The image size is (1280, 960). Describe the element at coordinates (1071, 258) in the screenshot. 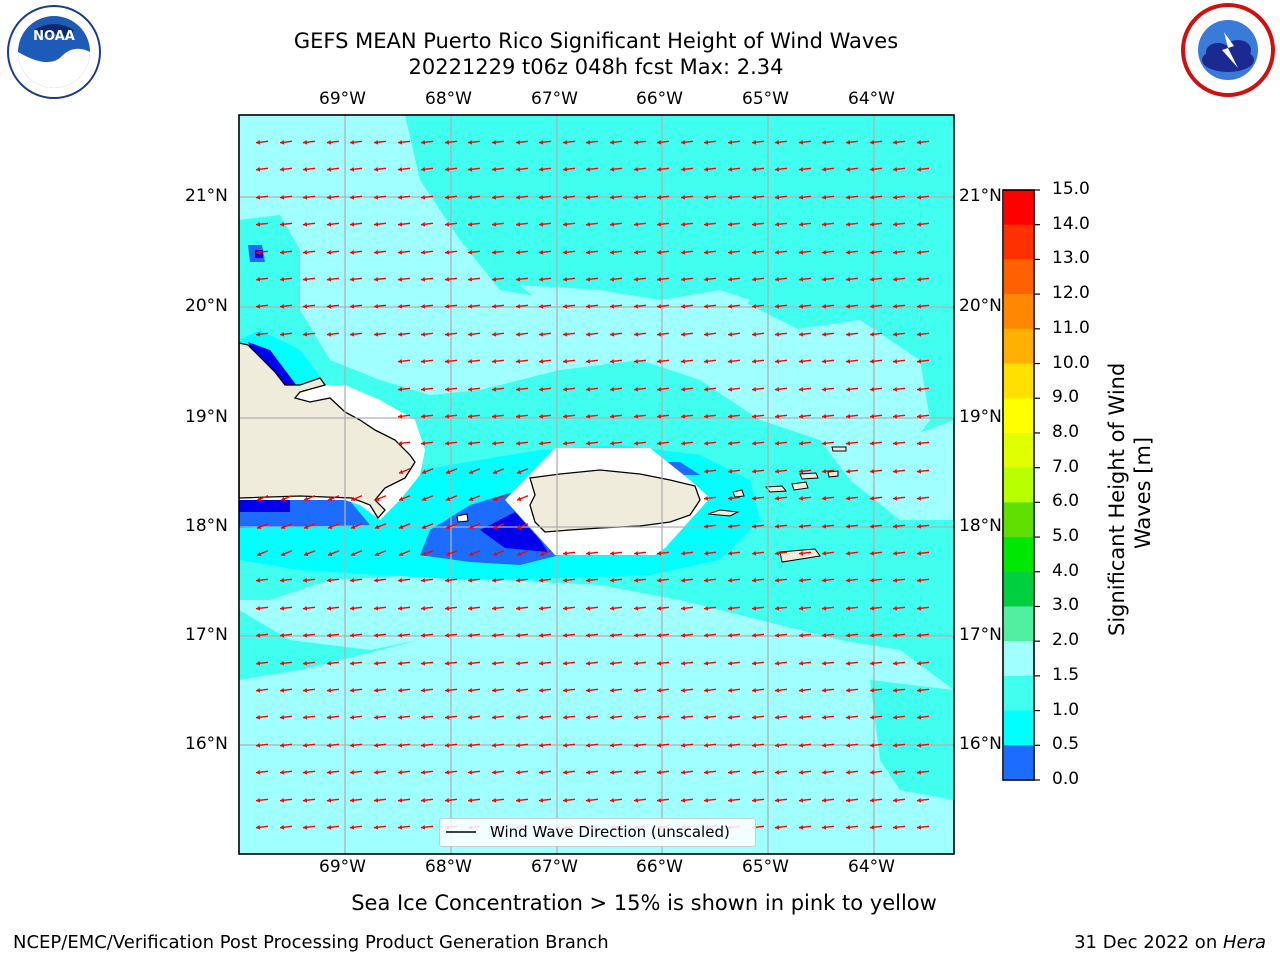

I see `colorbar-tick-label: 13.0` at that location.